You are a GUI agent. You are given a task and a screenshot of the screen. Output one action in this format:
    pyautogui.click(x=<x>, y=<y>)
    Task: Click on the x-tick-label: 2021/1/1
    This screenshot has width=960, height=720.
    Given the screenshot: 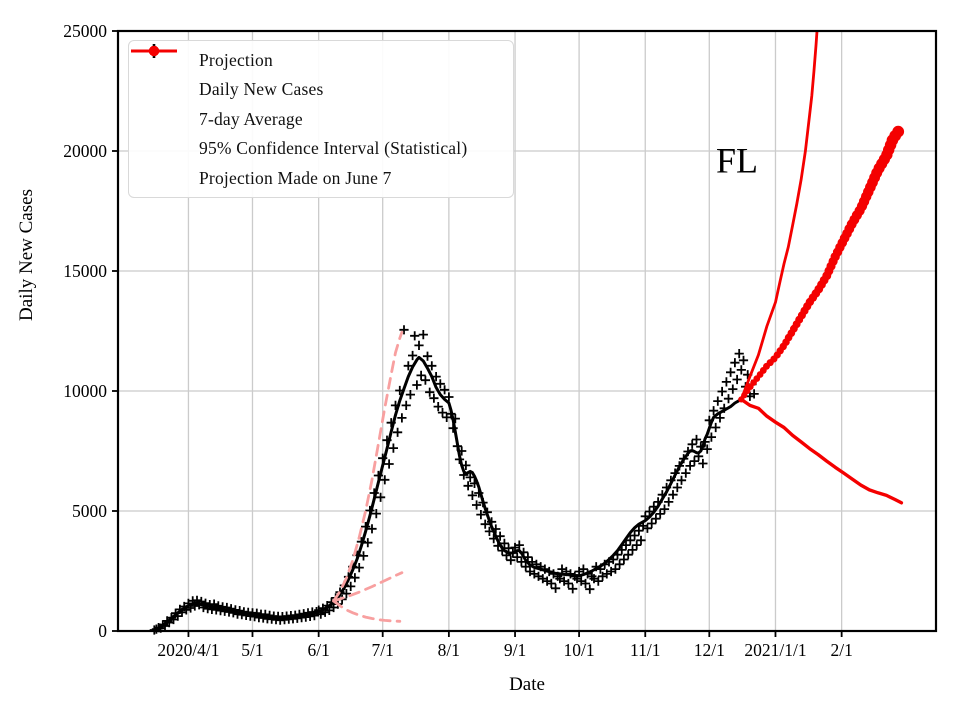 What is the action you would take?
    pyautogui.click(x=775, y=650)
    